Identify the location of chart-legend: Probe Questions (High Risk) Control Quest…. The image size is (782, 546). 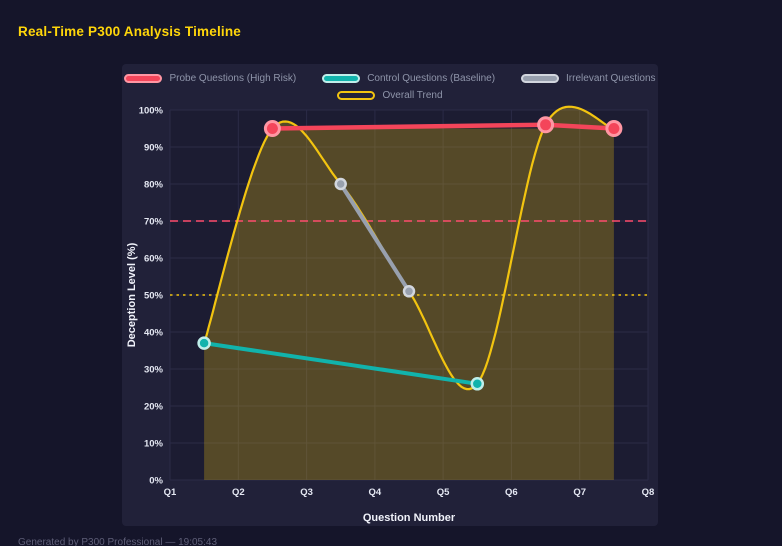
(390, 83).